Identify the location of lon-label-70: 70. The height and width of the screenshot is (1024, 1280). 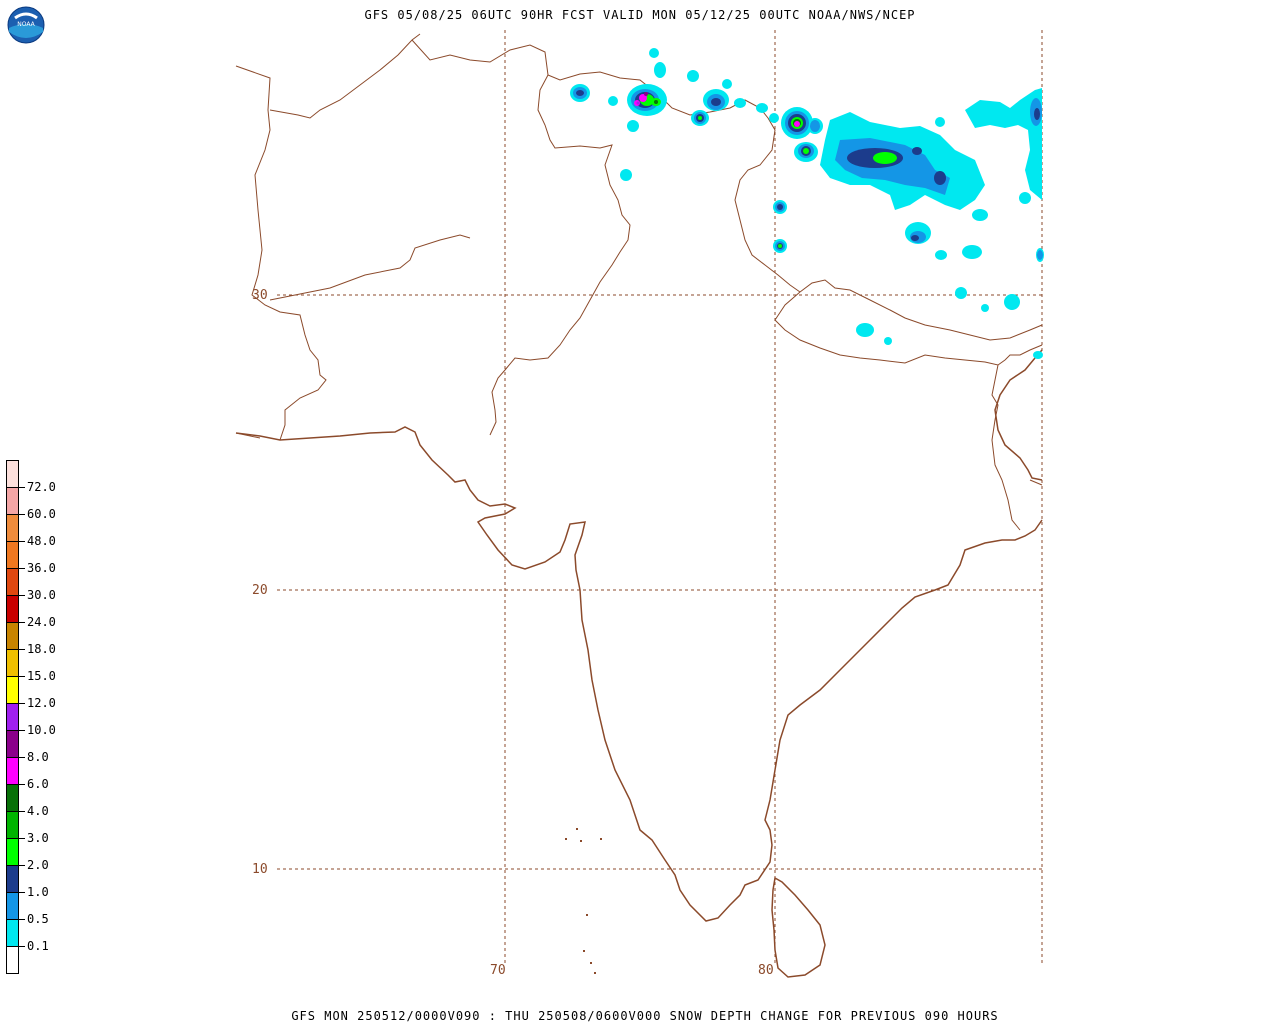
(498, 970).